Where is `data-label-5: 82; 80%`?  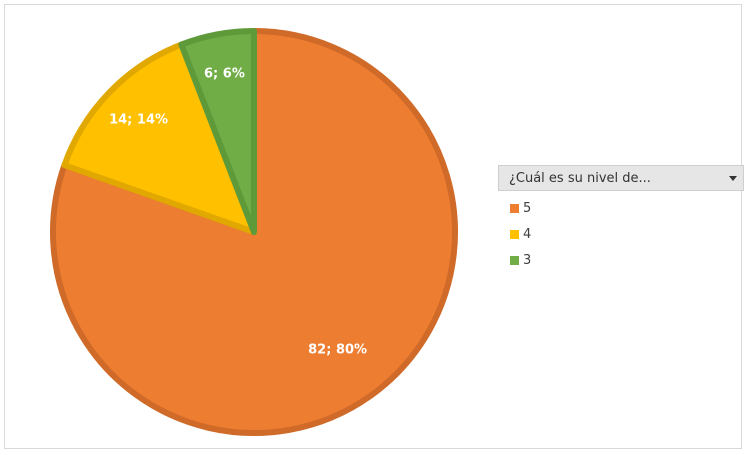
data-label-5: 82; 80% is located at coordinates (337, 350).